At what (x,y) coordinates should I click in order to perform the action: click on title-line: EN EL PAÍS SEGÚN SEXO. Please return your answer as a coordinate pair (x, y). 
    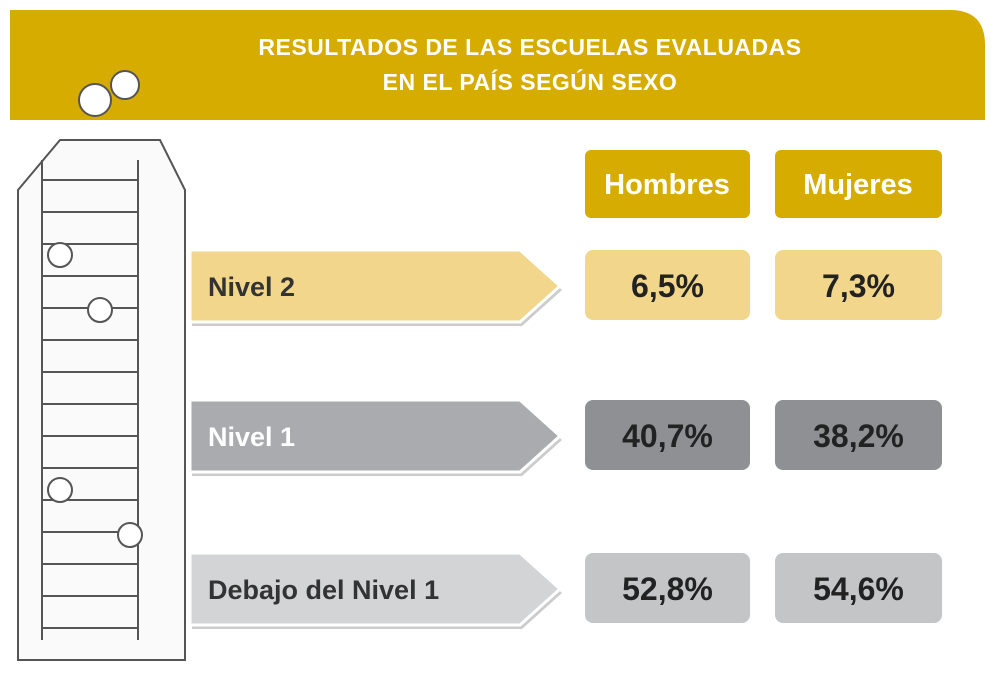
    Looking at the image, I should click on (530, 81).